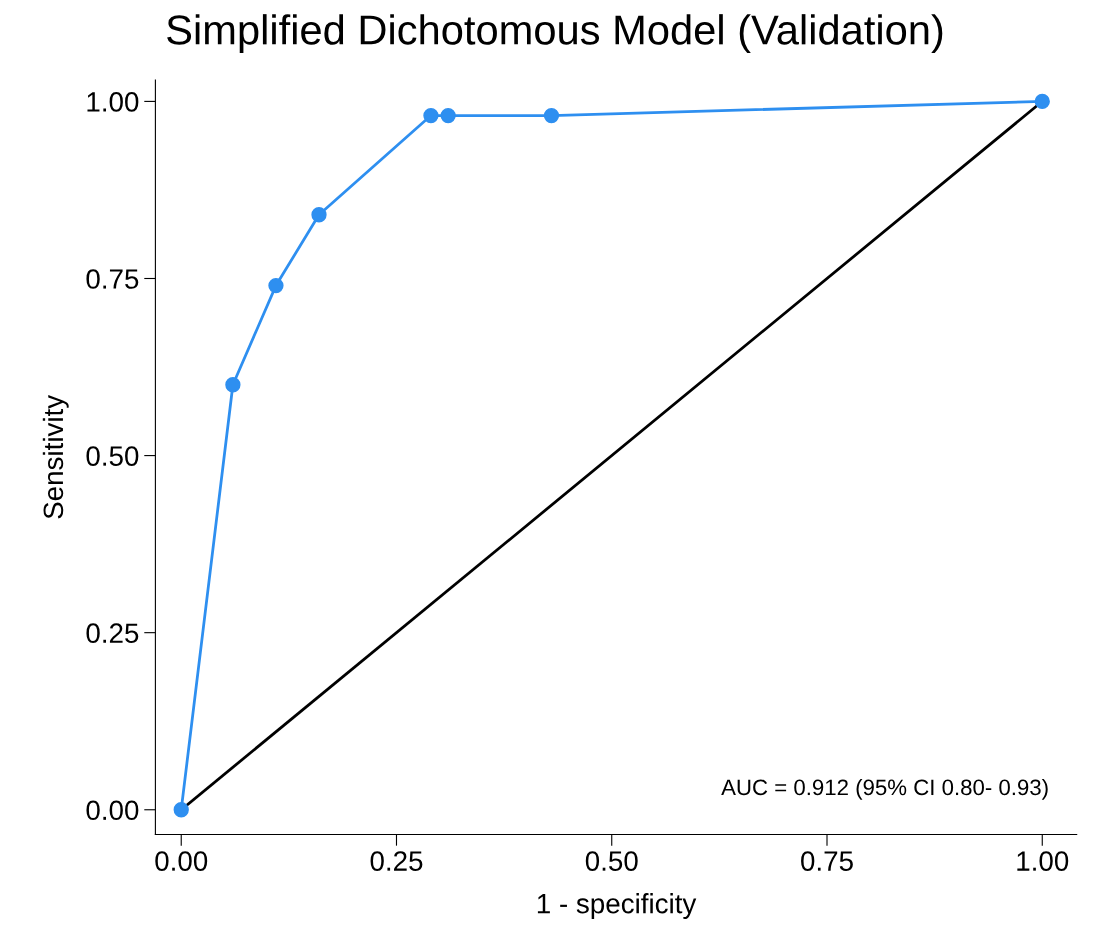  What do you see at coordinates (396, 861) in the screenshot?
I see `x-tick-label: 0.25` at bounding box center [396, 861].